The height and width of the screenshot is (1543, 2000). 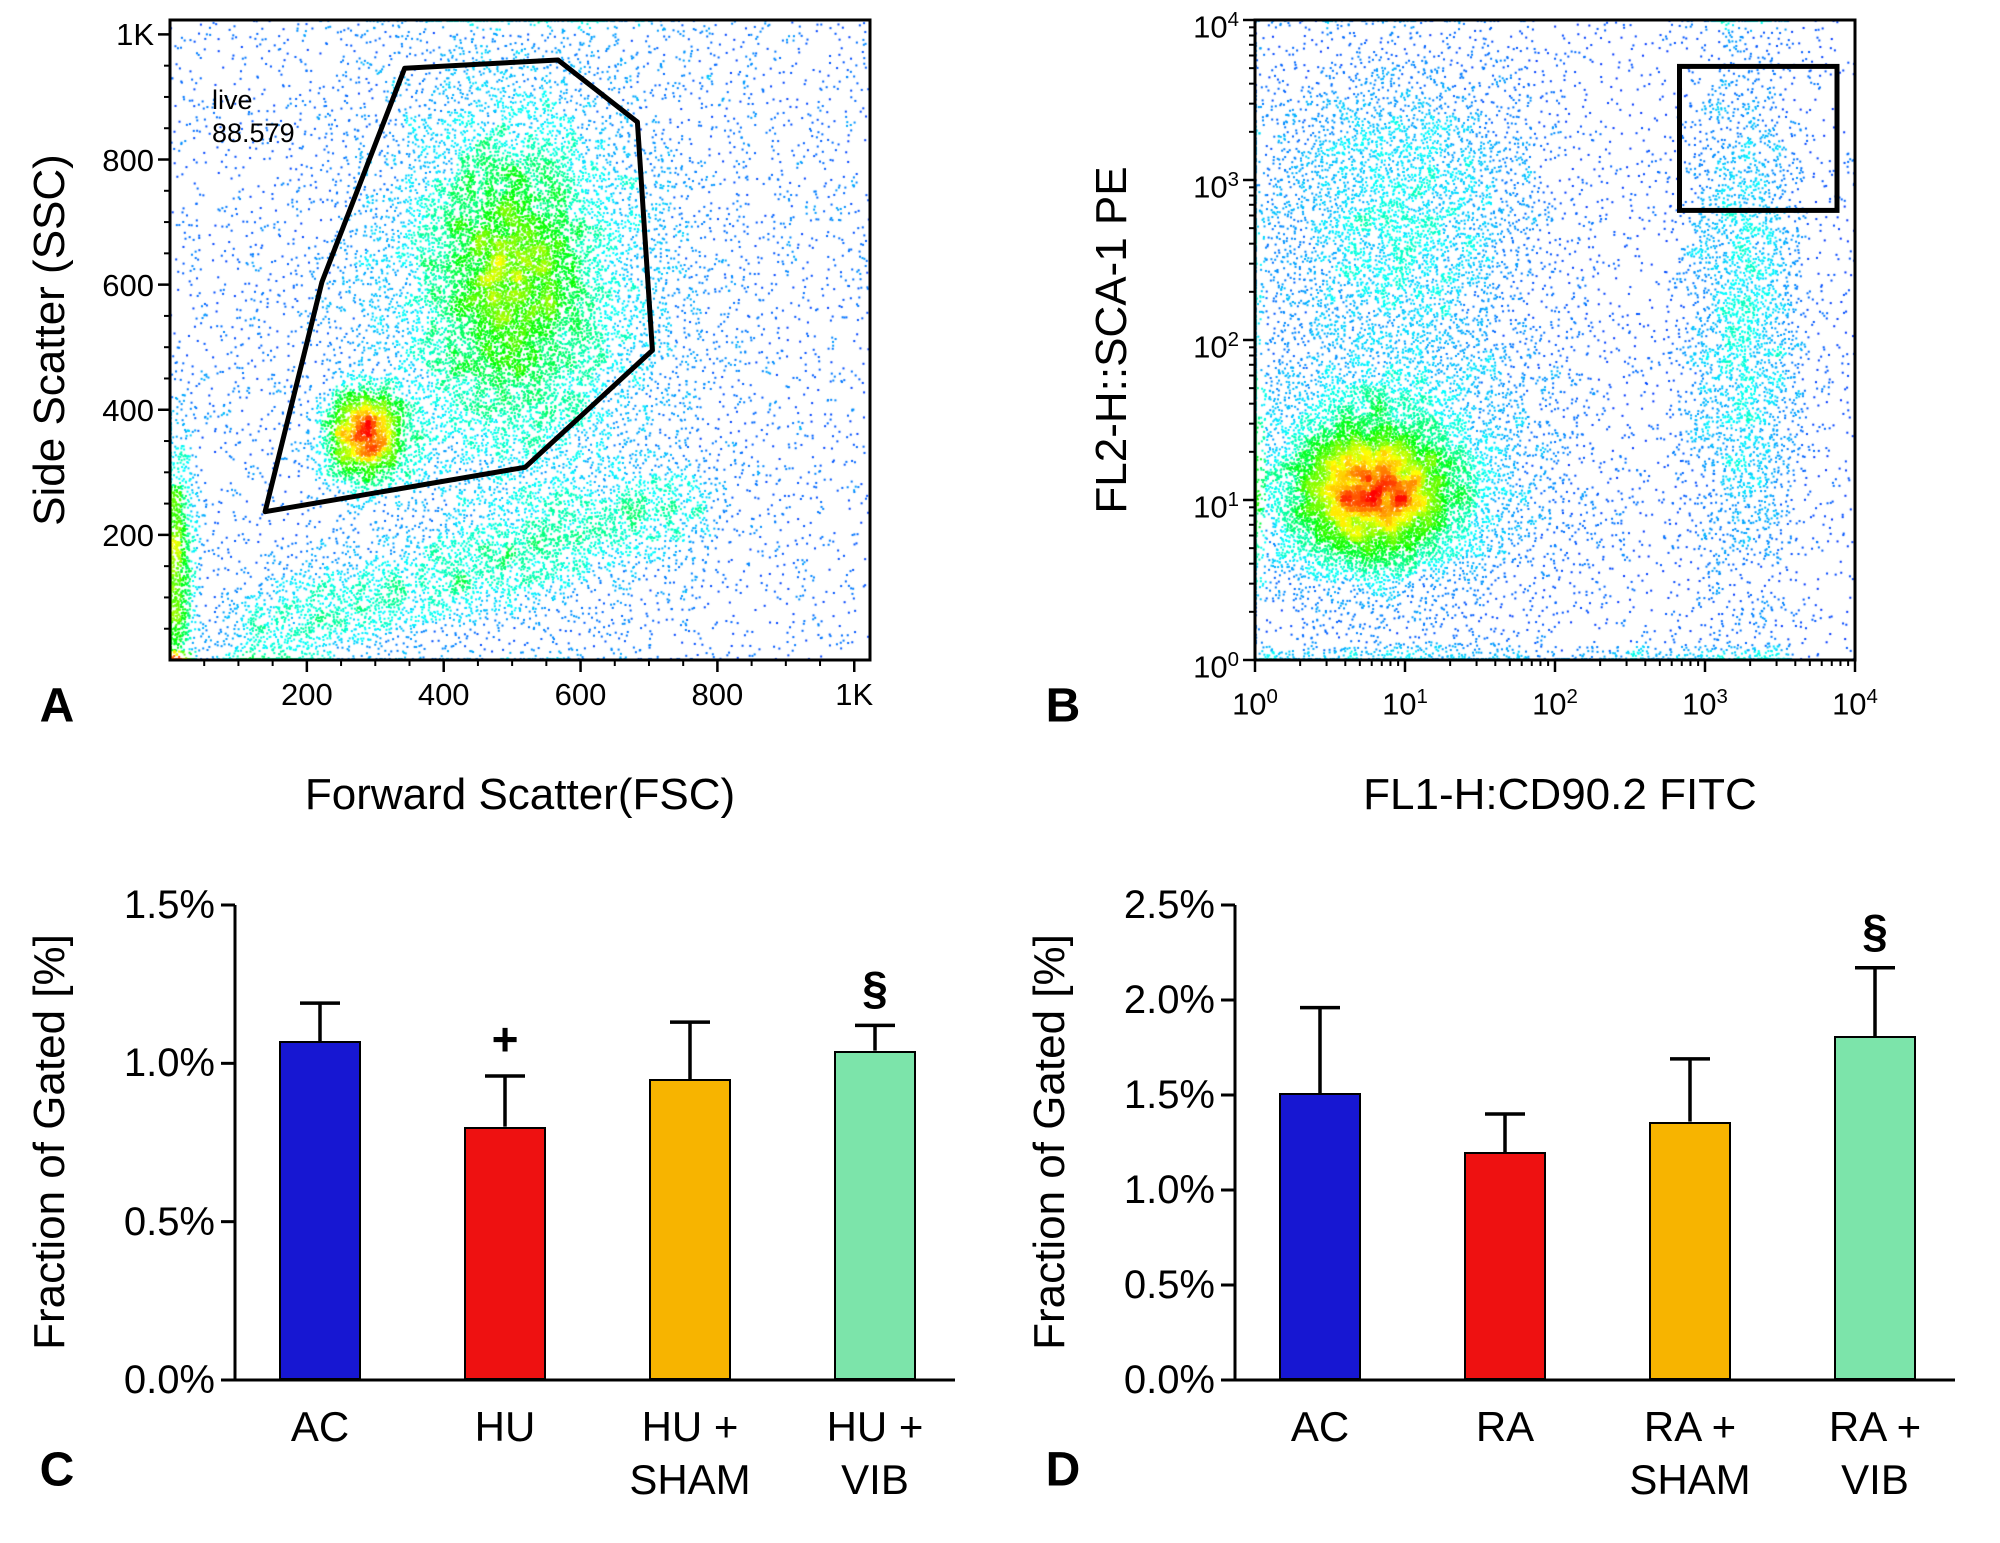 What do you see at coordinates (875, 1215) in the screenshot?
I see `panel-c-bar-HUVIB` at bounding box center [875, 1215].